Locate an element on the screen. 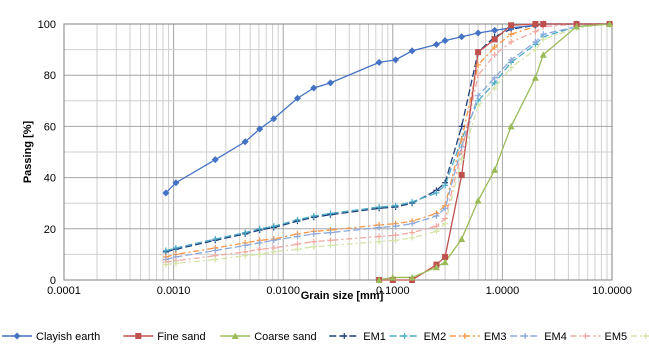 This screenshot has height=345, width=649. legend-marker-em1 is located at coordinates (344, 336).